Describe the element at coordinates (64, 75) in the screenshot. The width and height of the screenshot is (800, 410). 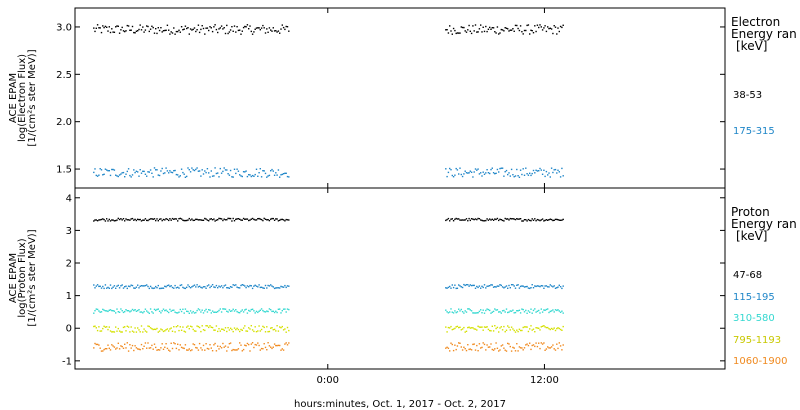
I see `electron-ytick-label: 2.5` at that location.